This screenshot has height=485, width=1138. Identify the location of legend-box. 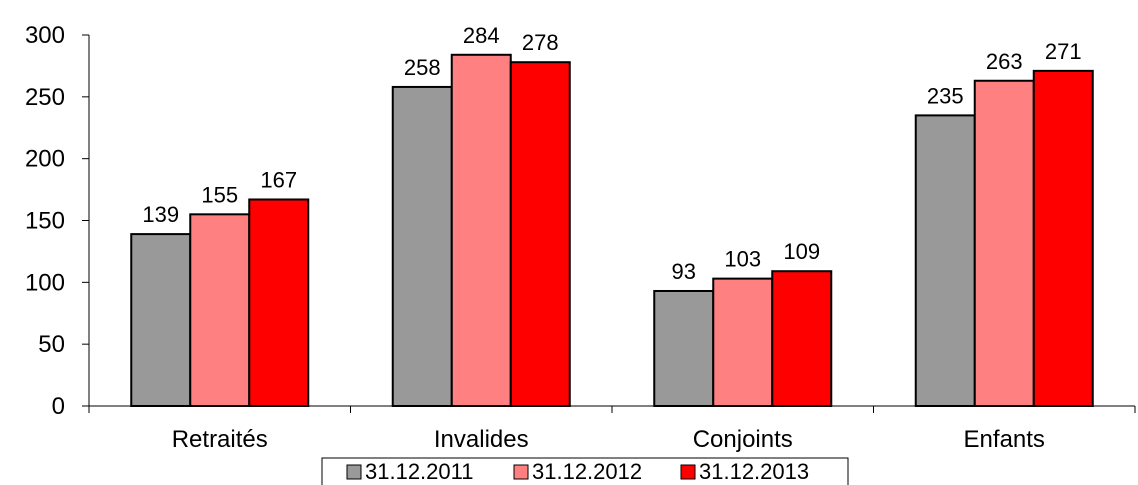
(585, 471).